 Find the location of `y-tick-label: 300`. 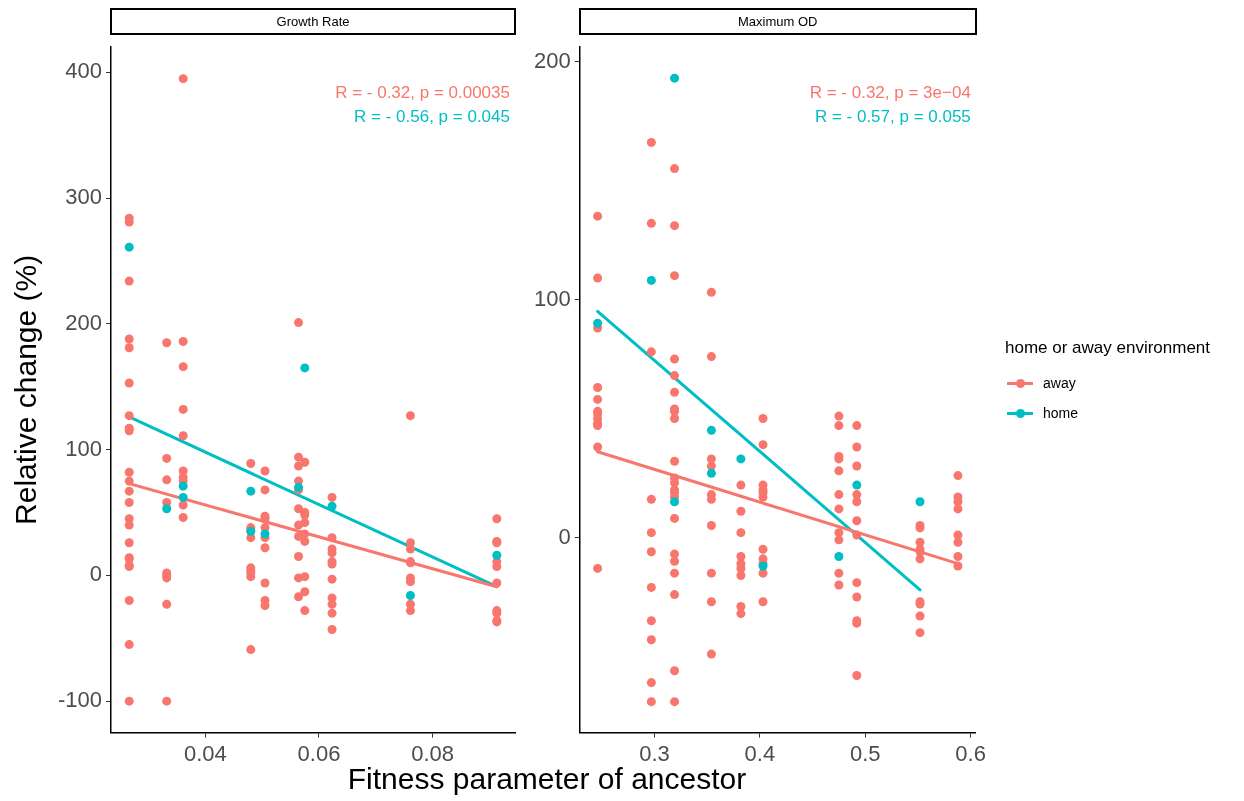

y-tick-label: 300 is located at coordinates (84, 197).